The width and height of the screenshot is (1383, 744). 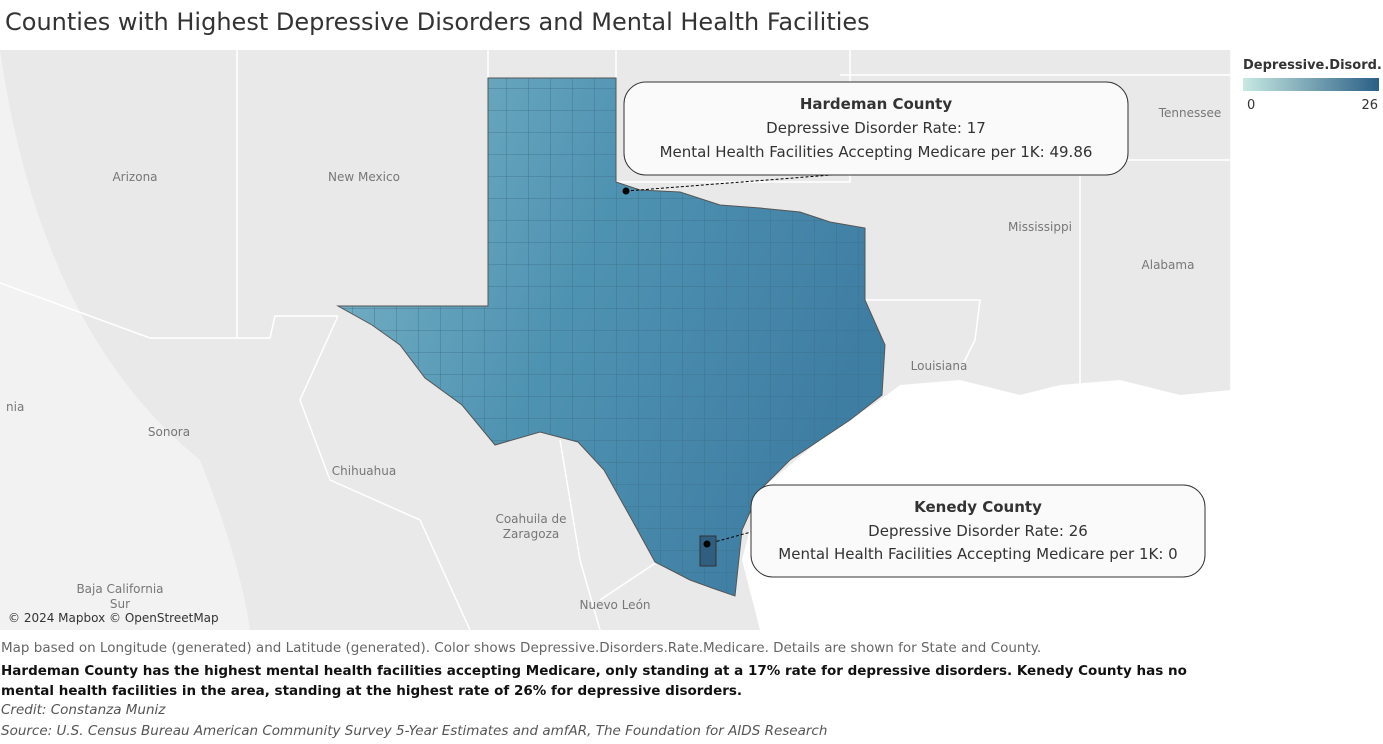 What do you see at coordinates (15, 407) in the screenshot?
I see `map-label: nia` at bounding box center [15, 407].